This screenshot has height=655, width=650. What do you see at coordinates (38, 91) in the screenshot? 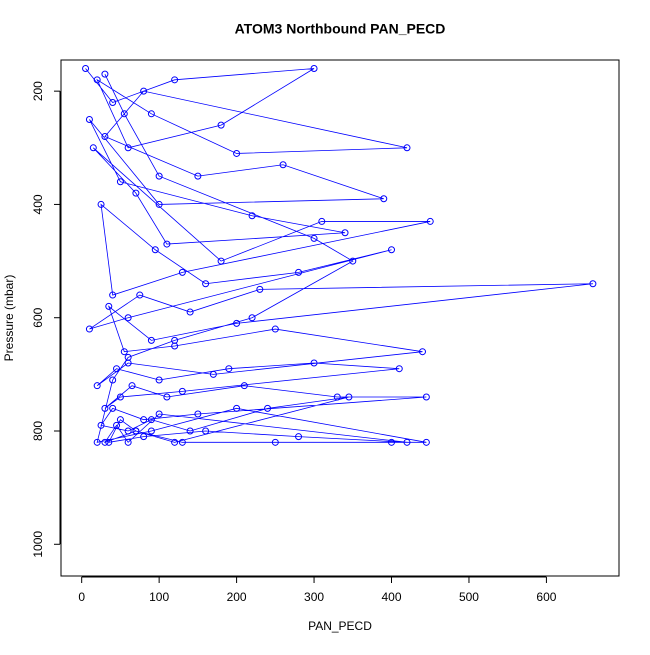
I see `y-tick-label: 200` at bounding box center [38, 91].